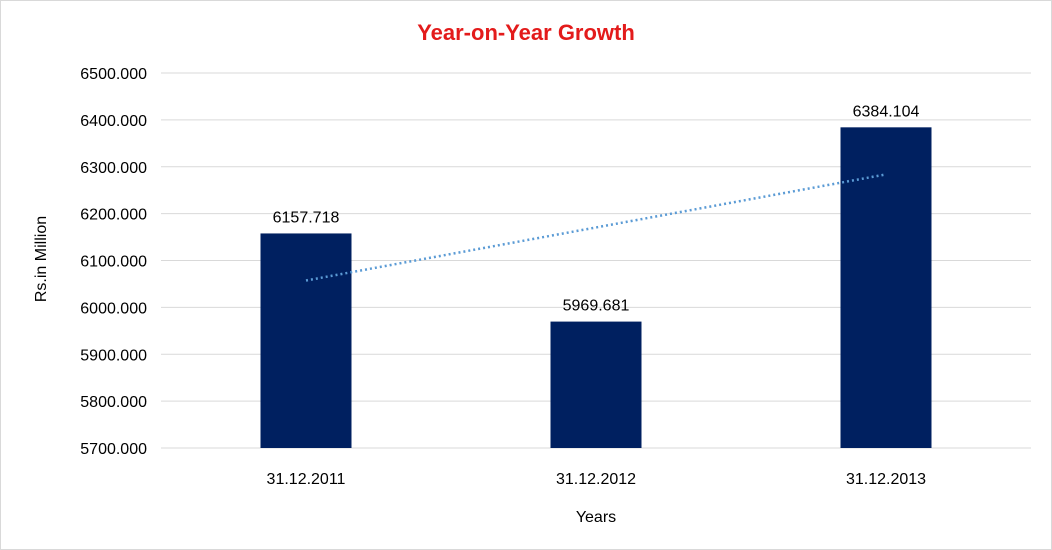 This screenshot has height=550, width=1052. I want to click on y-tick-label: 6400.000, so click(113, 121).